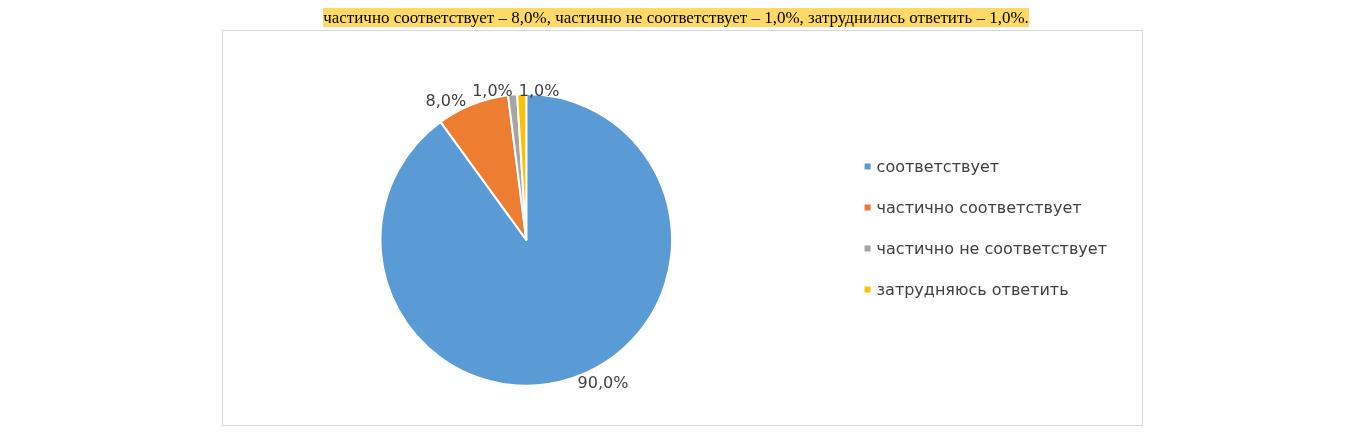 The width and height of the screenshot is (1352, 434). I want to click on text: частично соответствует – 8,0%, частично не соответствует – 1,0%, затруднились ответить – 1,0%., so click(676, 17).